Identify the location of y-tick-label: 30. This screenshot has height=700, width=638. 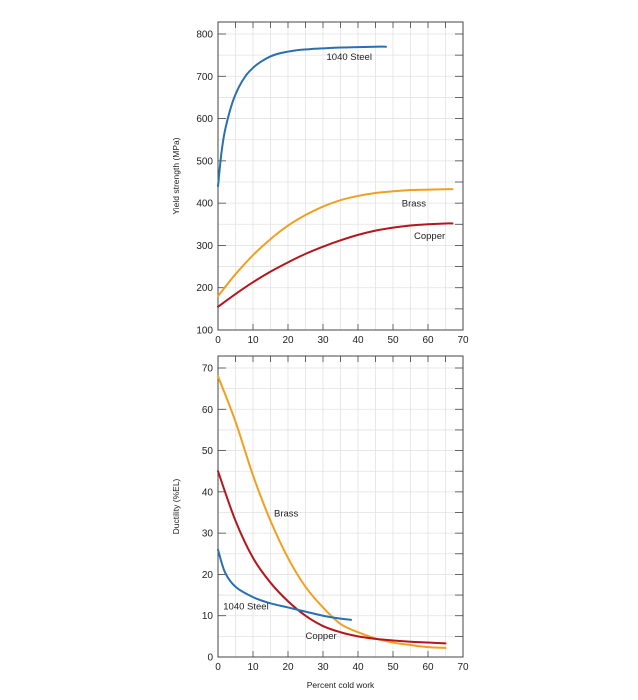
(208, 534).